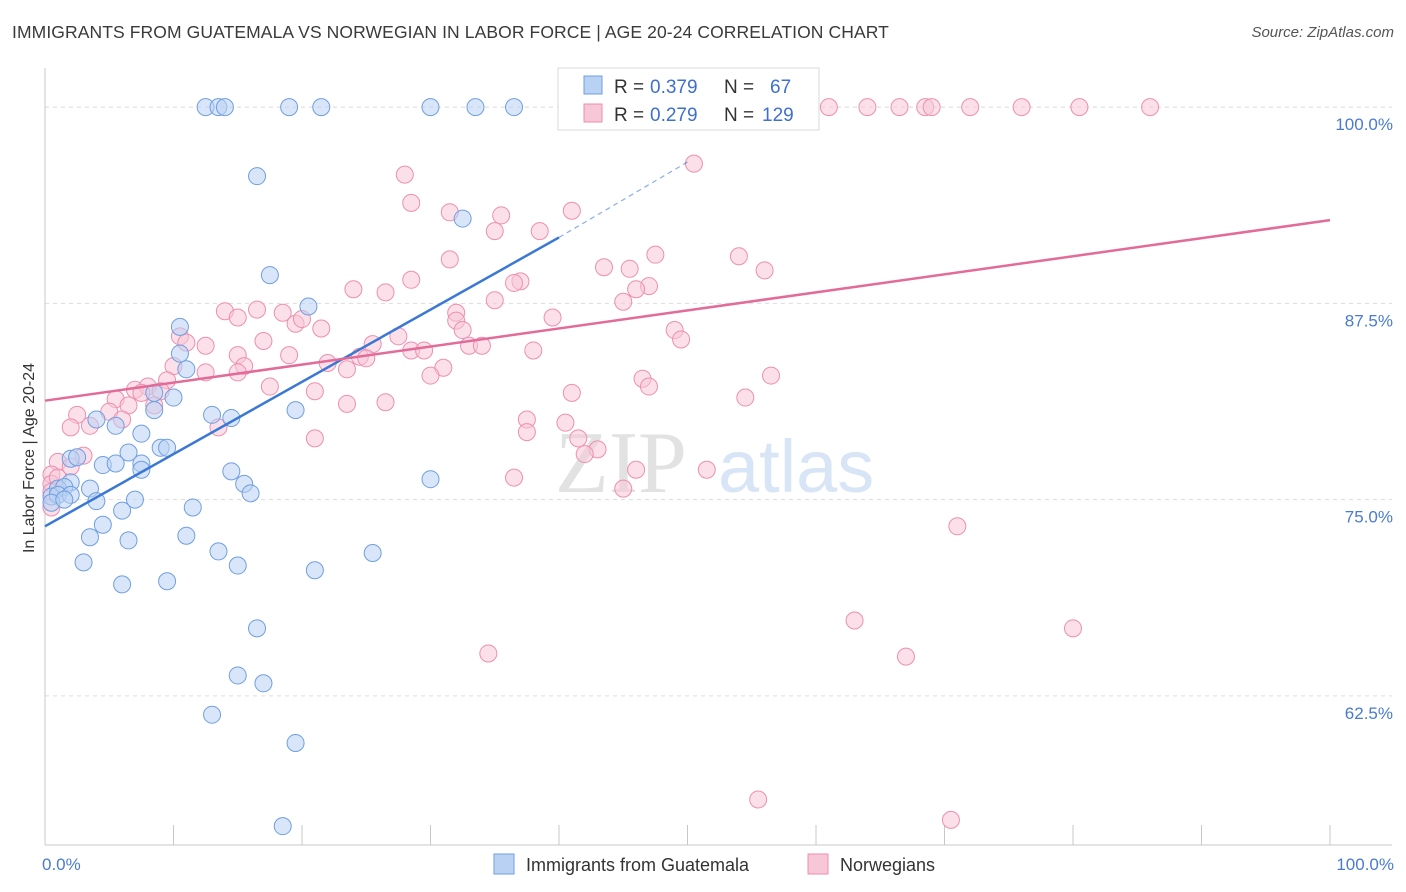  Describe the element at coordinates (780, 87) in the screenshot. I see `legend-n-value-guatemala: 67` at that location.